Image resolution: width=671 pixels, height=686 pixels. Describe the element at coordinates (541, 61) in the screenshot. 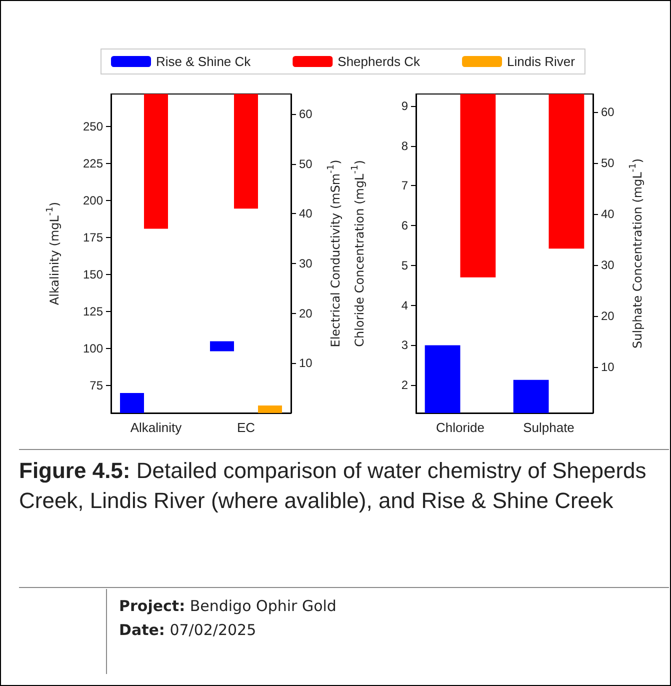

I see `legend-label: Lindis River` at that location.